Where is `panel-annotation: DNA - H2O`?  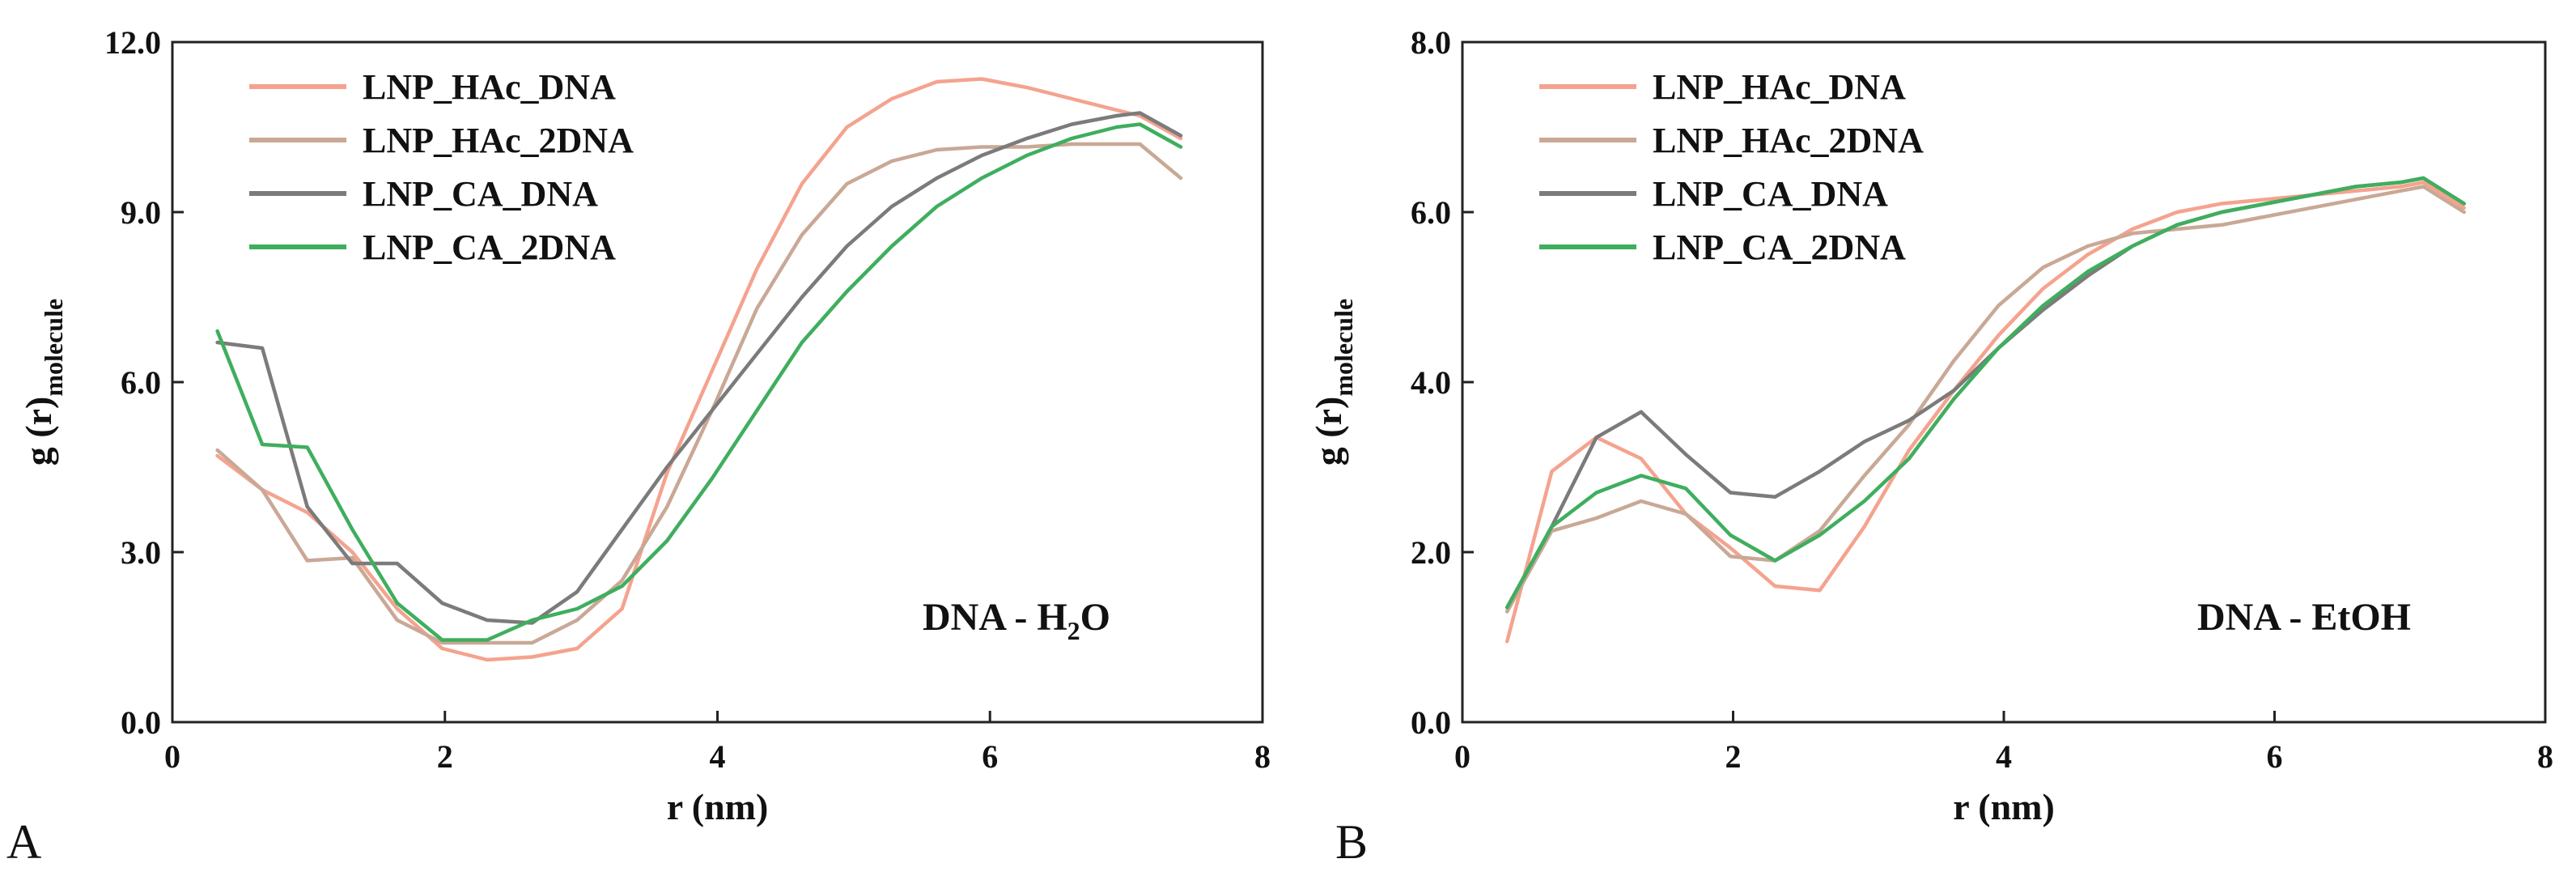
panel-annotation: DNA - H2O is located at coordinates (1016, 620).